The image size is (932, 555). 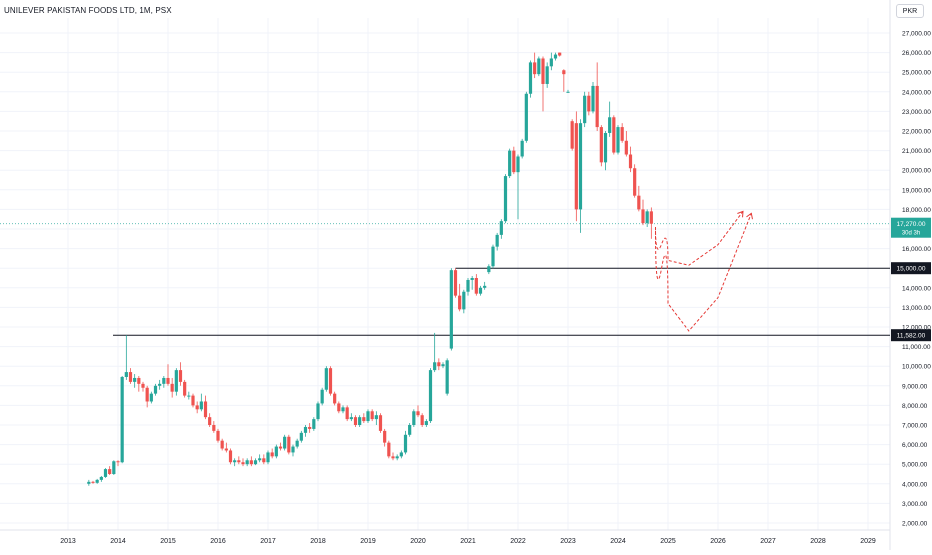 I want to click on x-tick-label: 2024, so click(x=618, y=541).